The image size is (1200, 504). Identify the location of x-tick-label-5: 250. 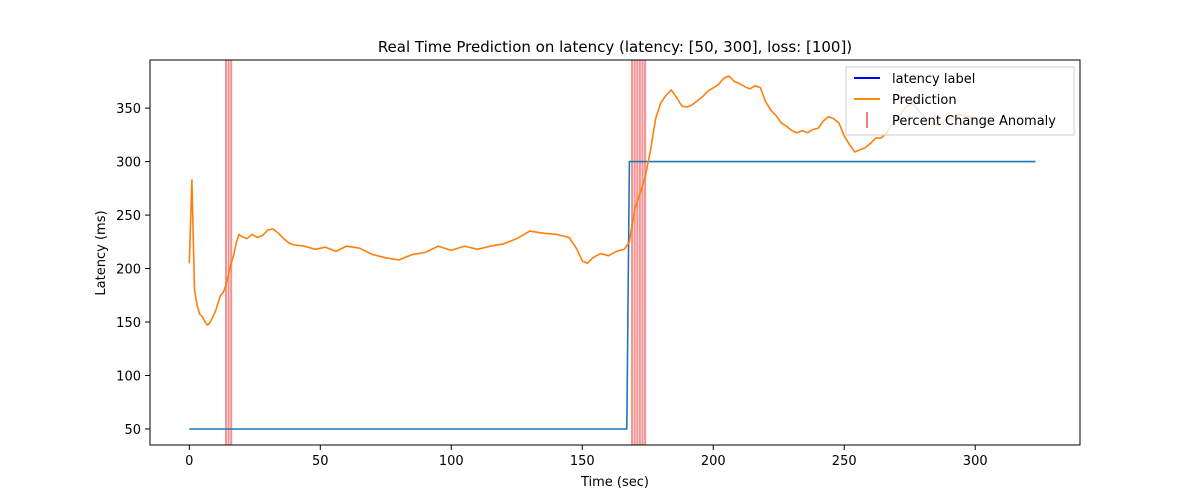
(844, 461).